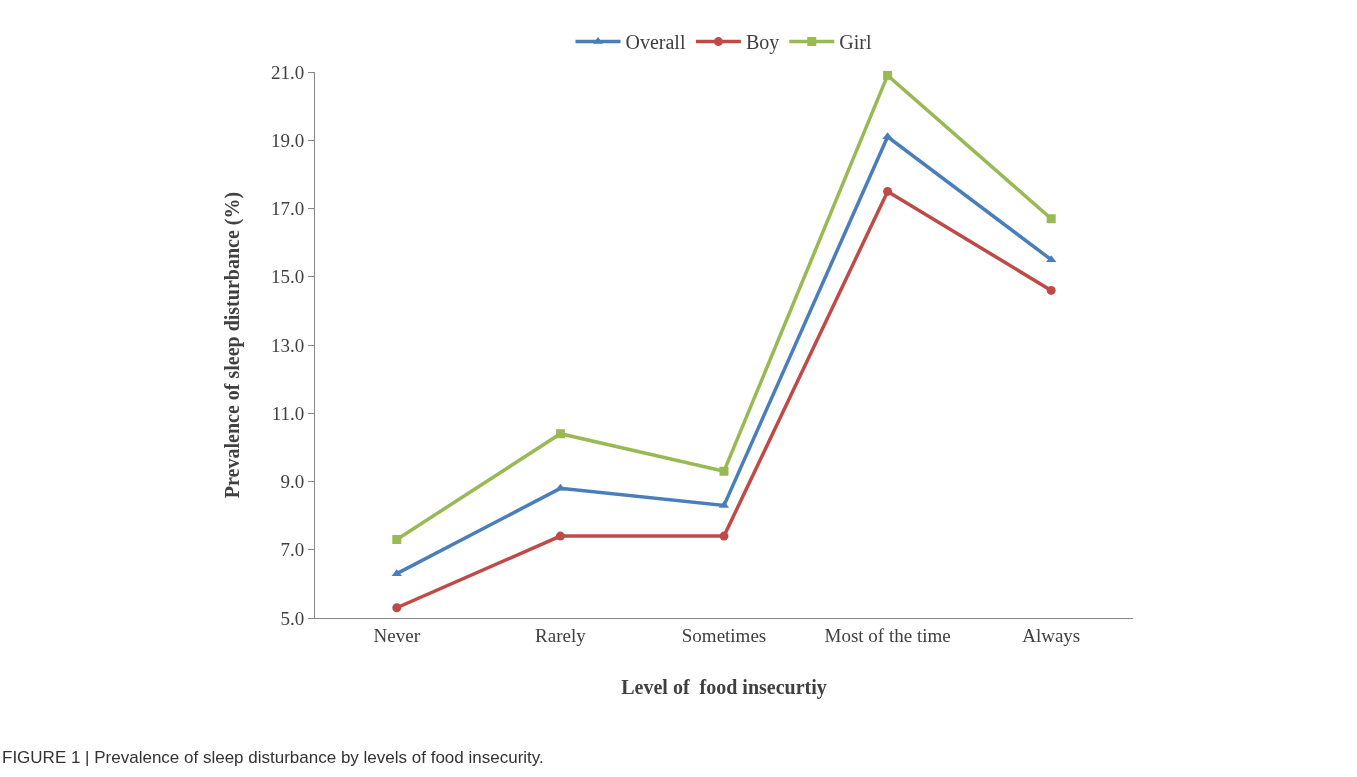 The height and width of the screenshot is (777, 1357). What do you see at coordinates (762, 43) in the screenshot?
I see `legend-label: Boy` at bounding box center [762, 43].